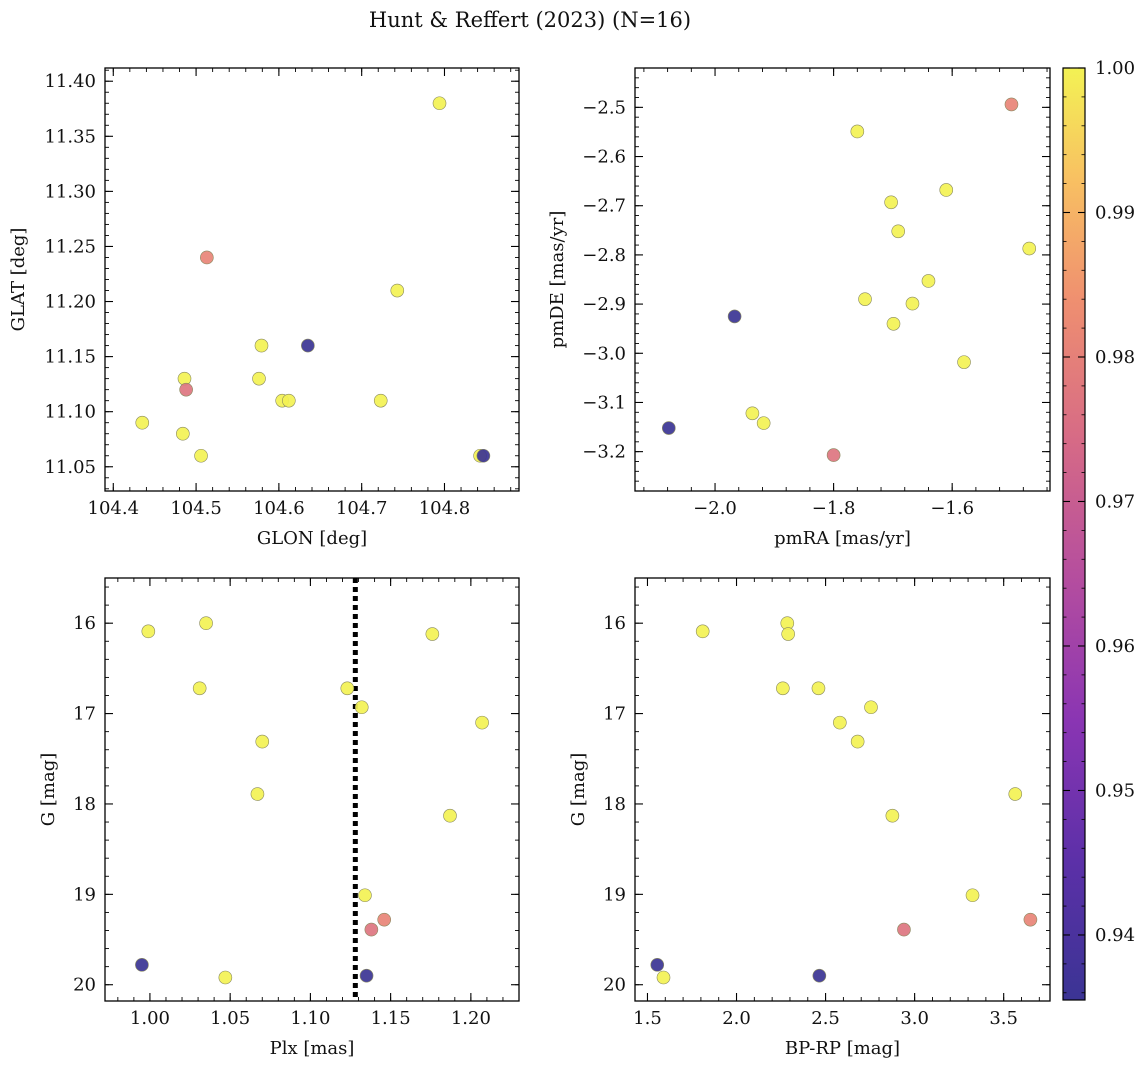 The height and width of the screenshot is (1068, 1148). I want to click on colorbar-tick-label: 0.97, so click(1115, 501).